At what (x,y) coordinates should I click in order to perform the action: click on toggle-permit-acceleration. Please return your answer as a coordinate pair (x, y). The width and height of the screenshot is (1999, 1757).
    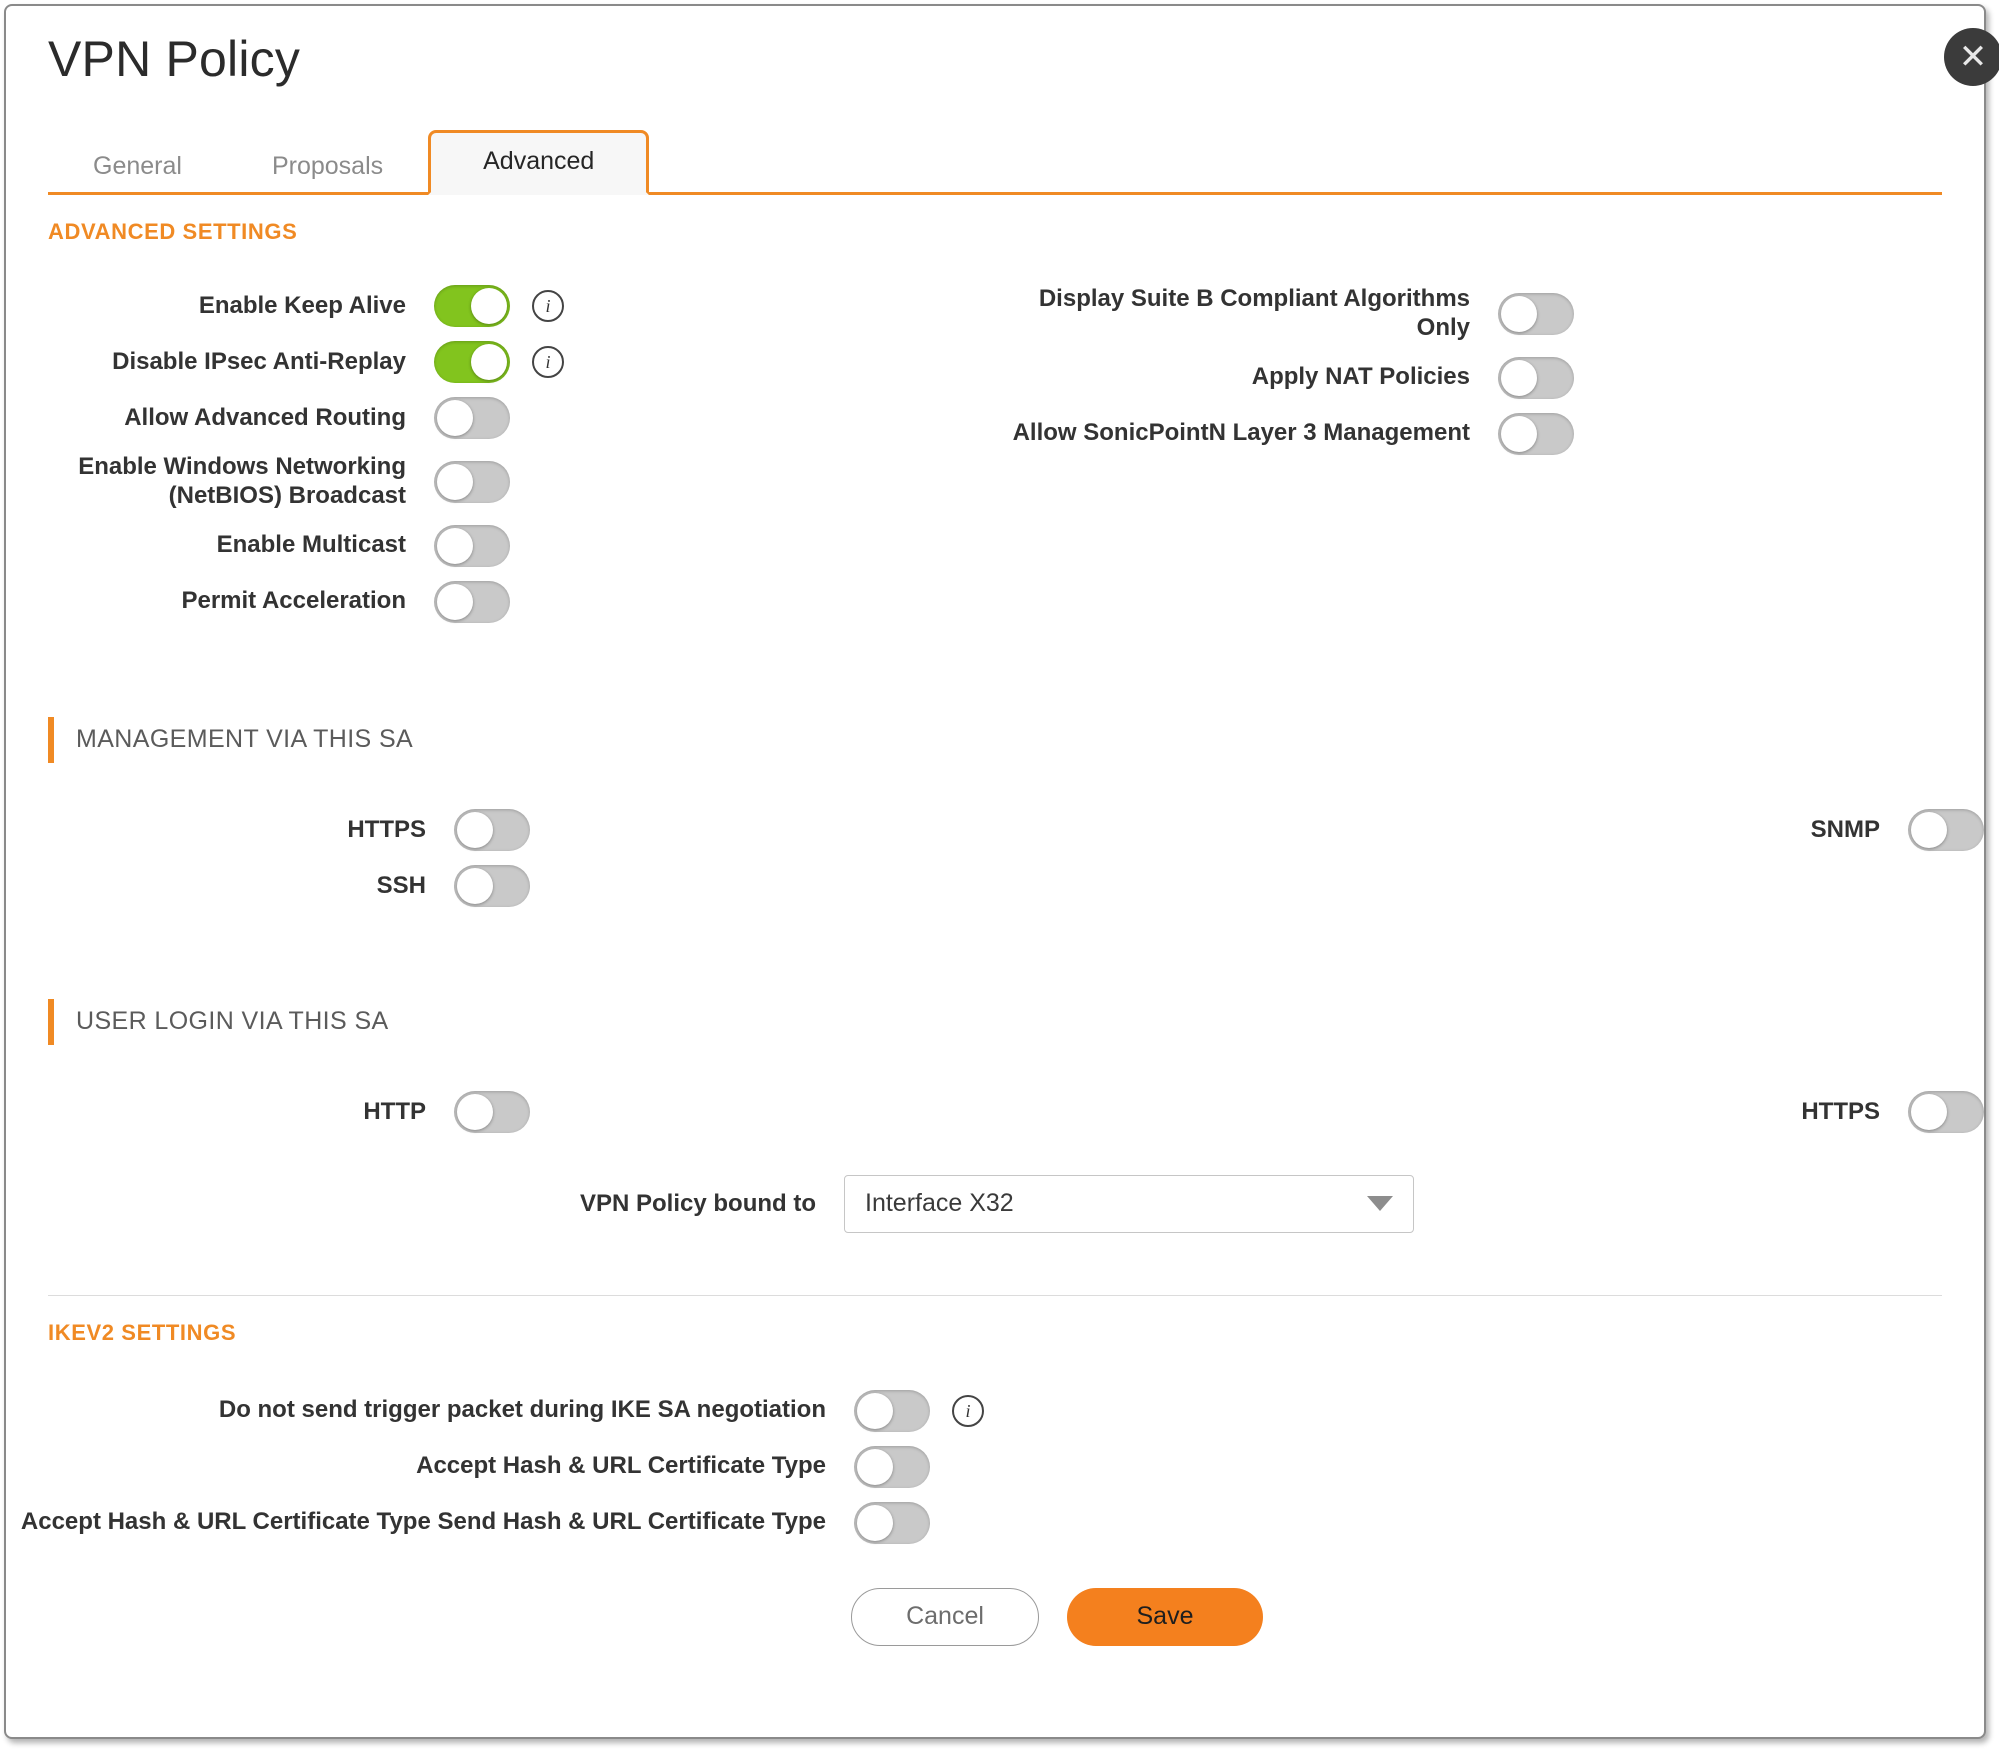
    Looking at the image, I should click on (472, 601).